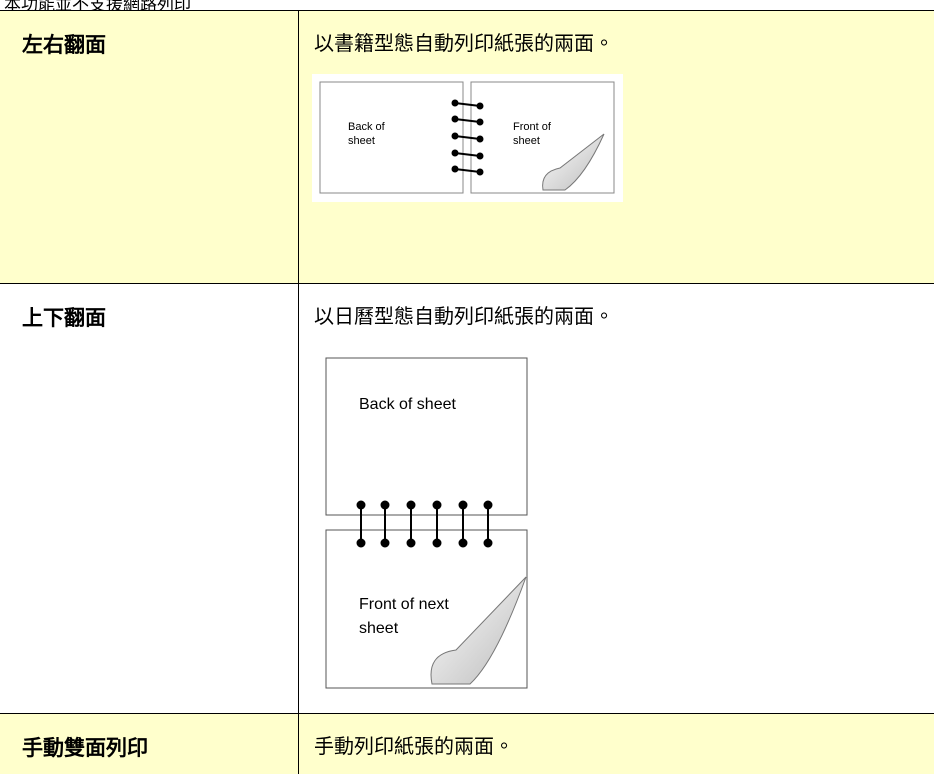 This screenshot has width=935, height=774. Describe the element at coordinates (404, 604) in the screenshot. I see `image-label: Front of next` at that location.